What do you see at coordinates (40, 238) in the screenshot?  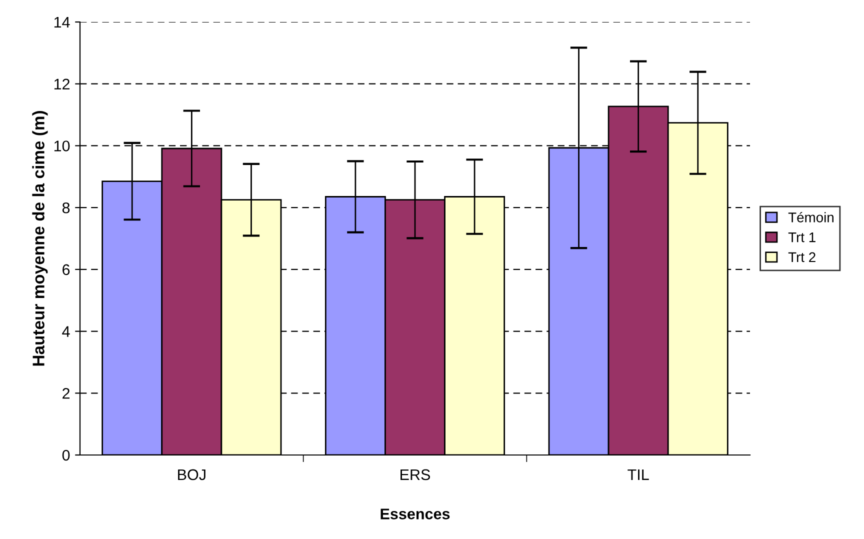 I see `y-axis-title: Hauteur moyenne de la cime (m)` at bounding box center [40, 238].